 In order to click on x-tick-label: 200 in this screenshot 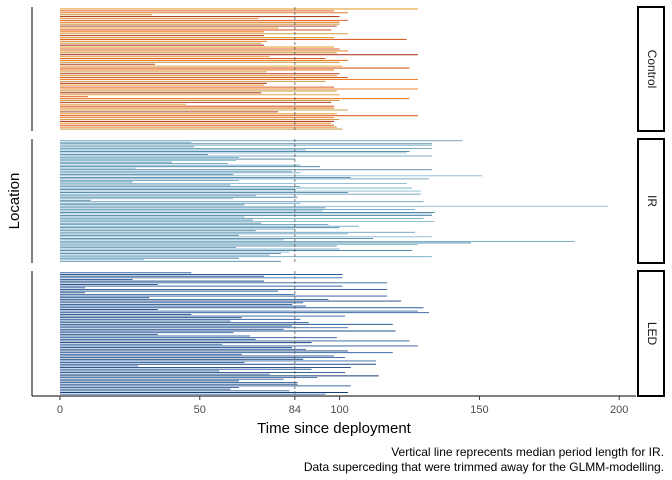, I will do `click(619, 410)`.